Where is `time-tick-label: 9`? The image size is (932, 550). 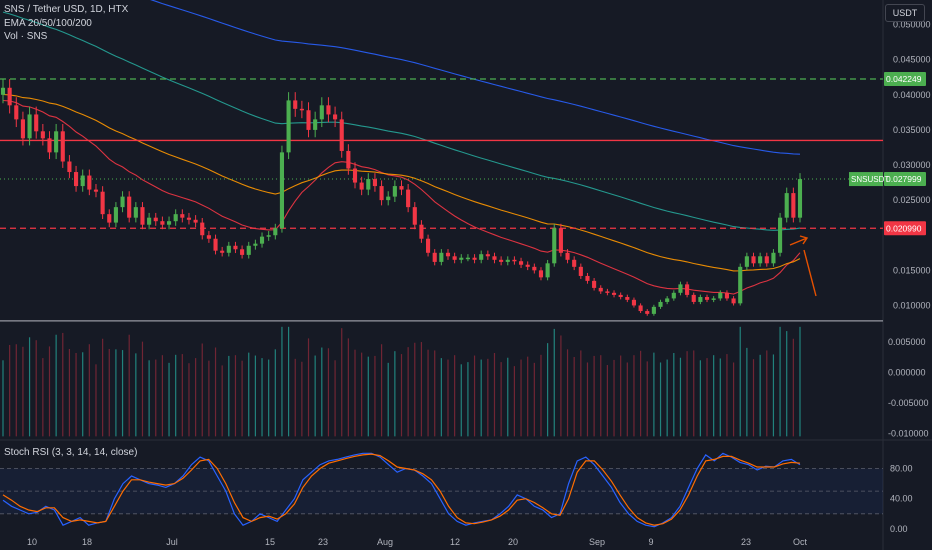 time-tick-label: 9 is located at coordinates (650, 542).